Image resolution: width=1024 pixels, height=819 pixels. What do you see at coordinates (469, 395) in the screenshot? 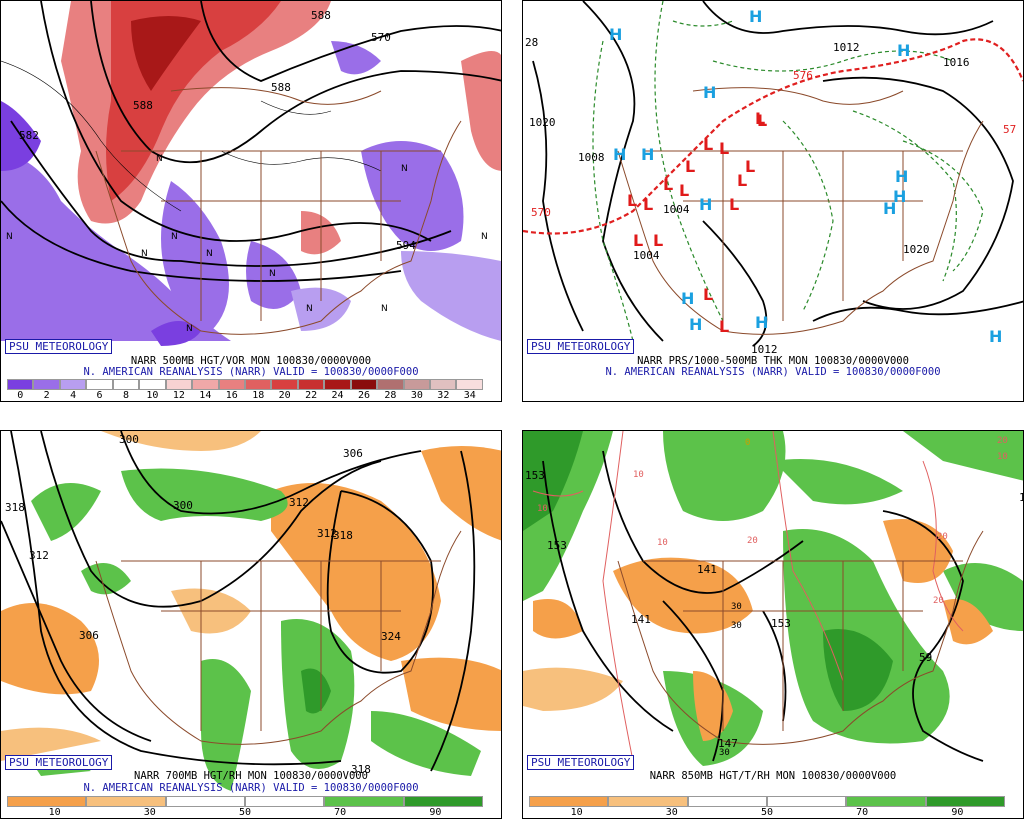
I see `colorbar-label: 34` at bounding box center [469, 395].